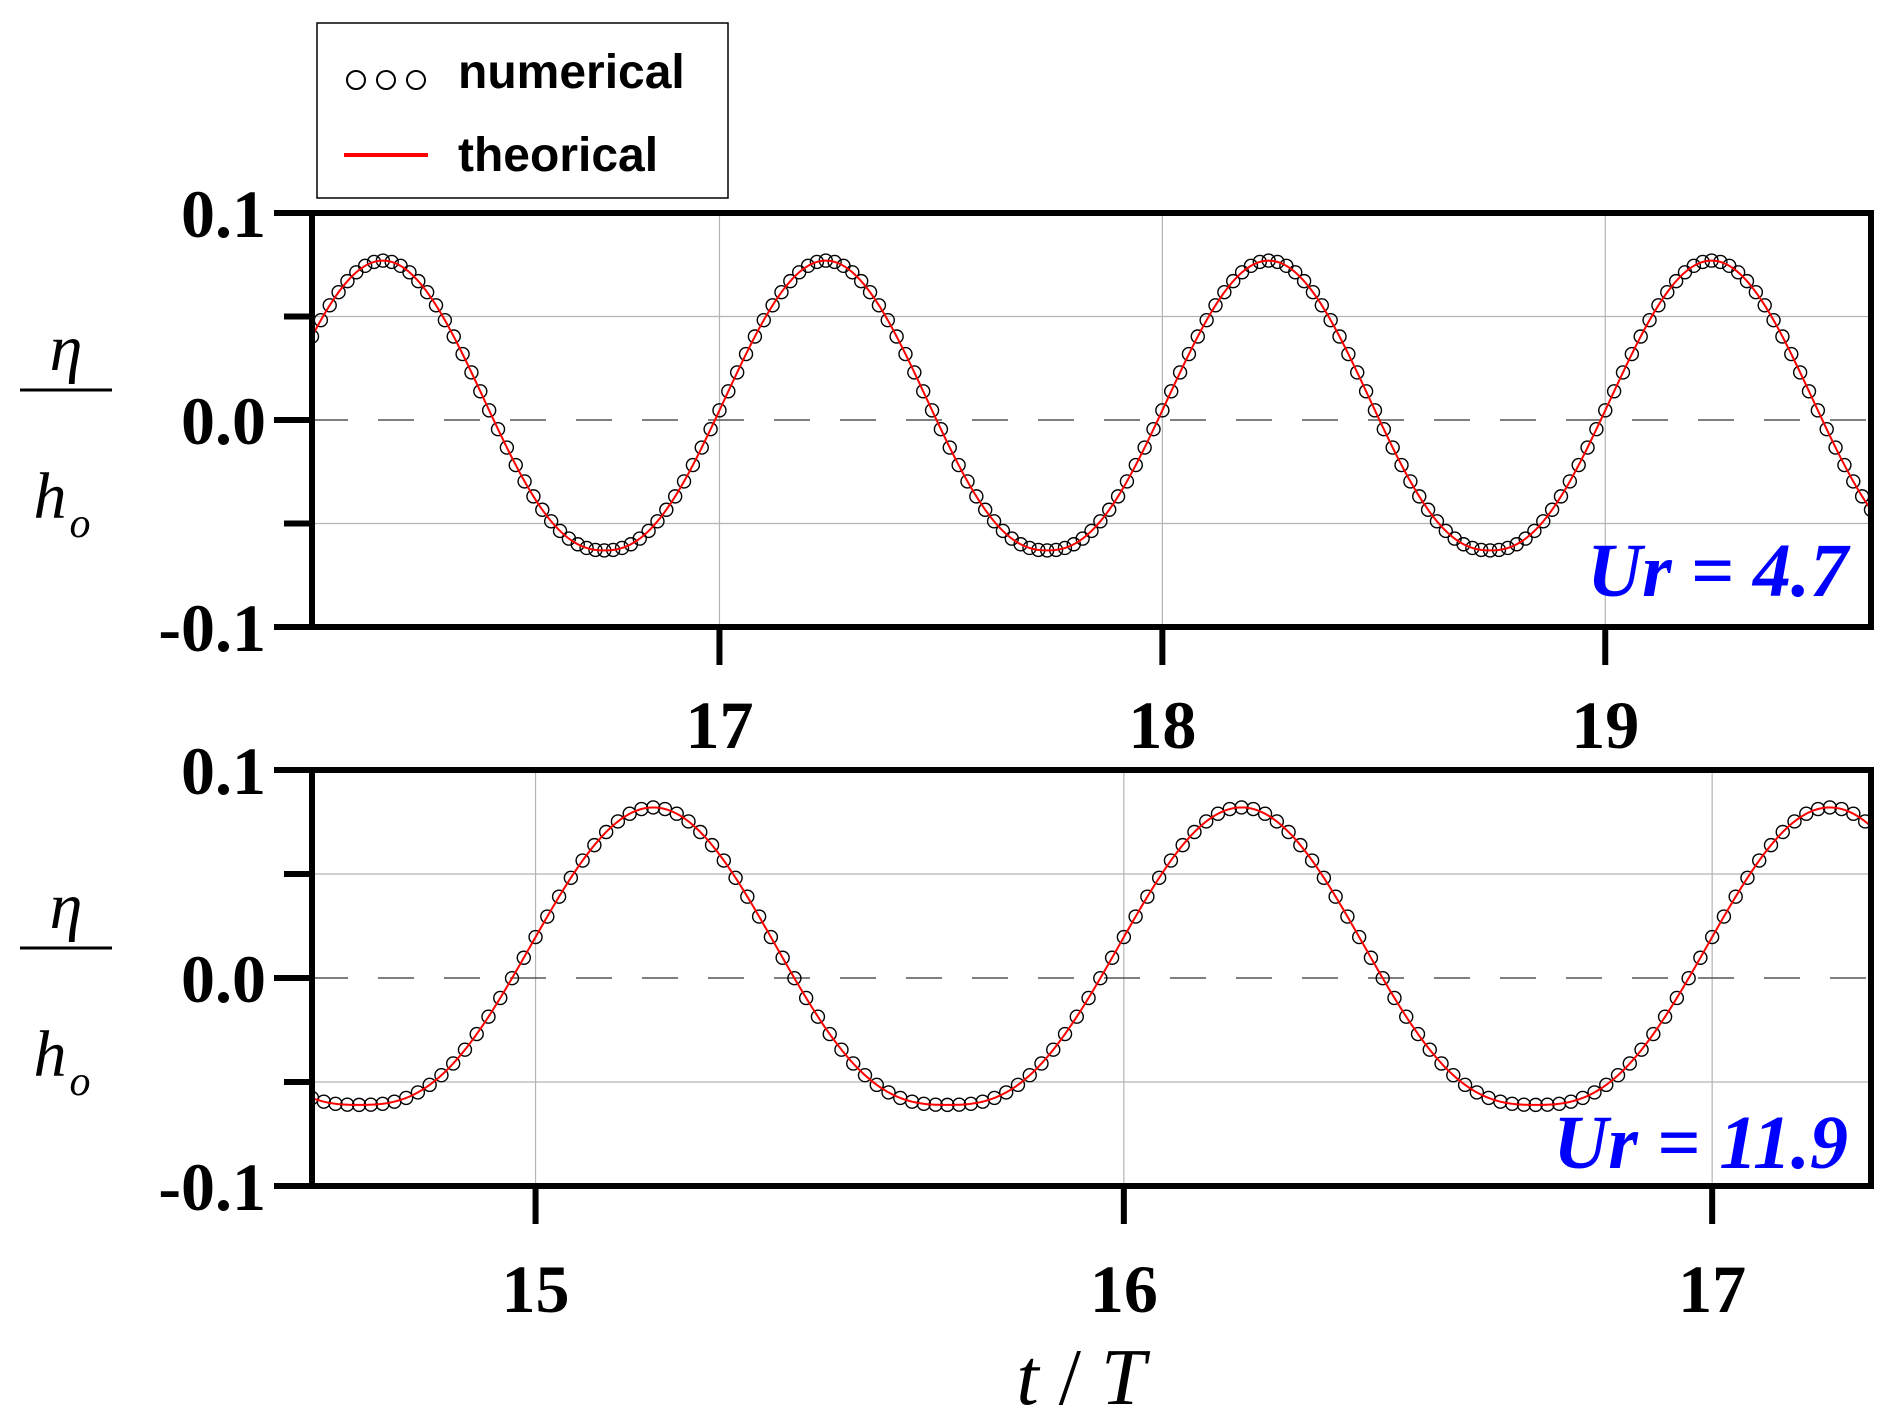 This screenshot has width=1885, height=1416. Describe the element at coordinates (66, 348) in the screenshot. I see `y-label-numerator: η` at that location.